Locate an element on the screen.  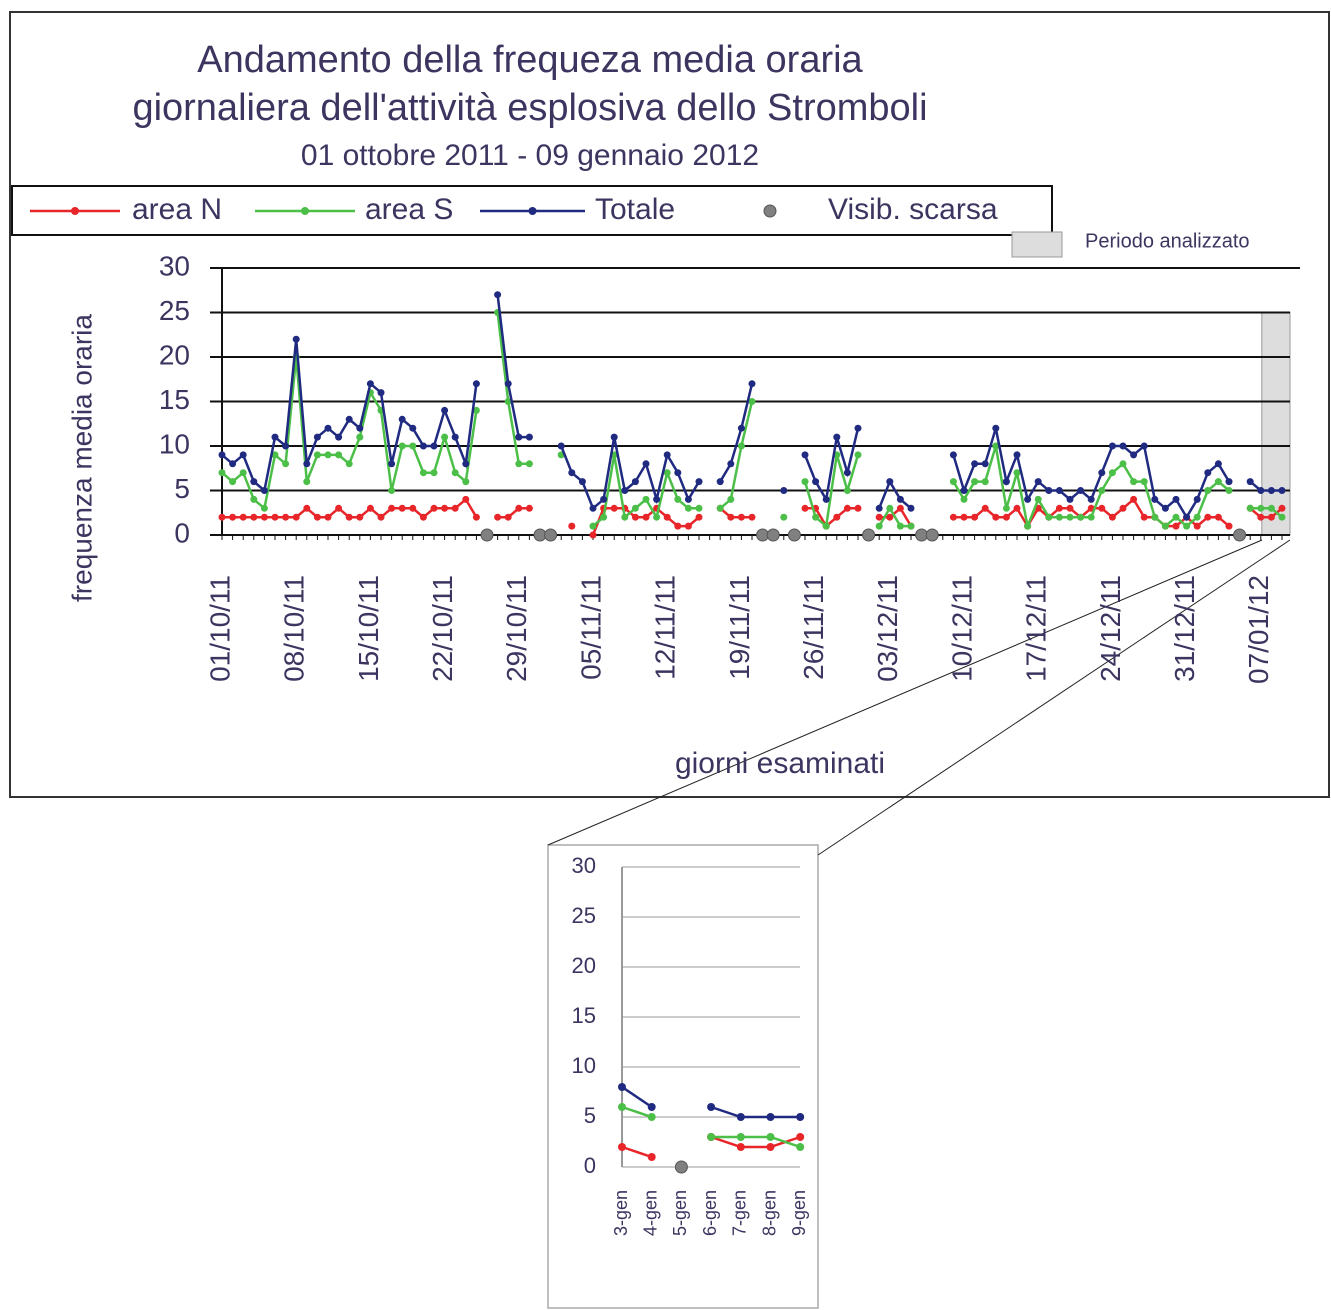
x-tick-label: 9-gen is located at coordinates (799, 1213).